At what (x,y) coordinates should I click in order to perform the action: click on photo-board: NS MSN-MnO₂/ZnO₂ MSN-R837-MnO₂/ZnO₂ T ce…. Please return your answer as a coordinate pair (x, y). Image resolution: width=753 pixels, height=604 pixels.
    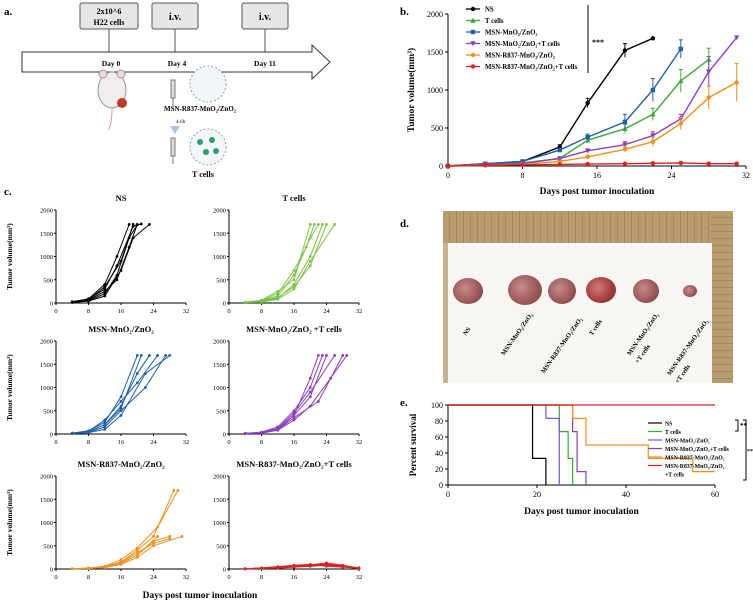
    Looking at the image, I should click on (580, 313).